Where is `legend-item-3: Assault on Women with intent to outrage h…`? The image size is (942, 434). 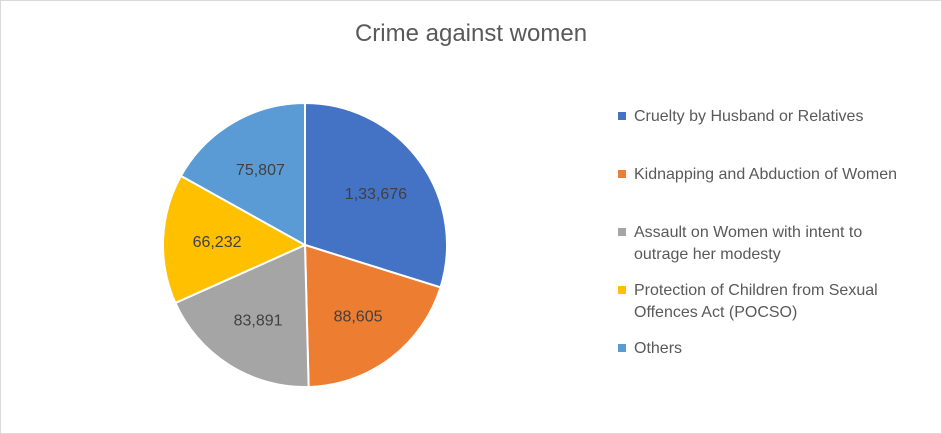
legend-item-3: Assault on Women with intent to outrage h… is located at coordinates (773, 244).